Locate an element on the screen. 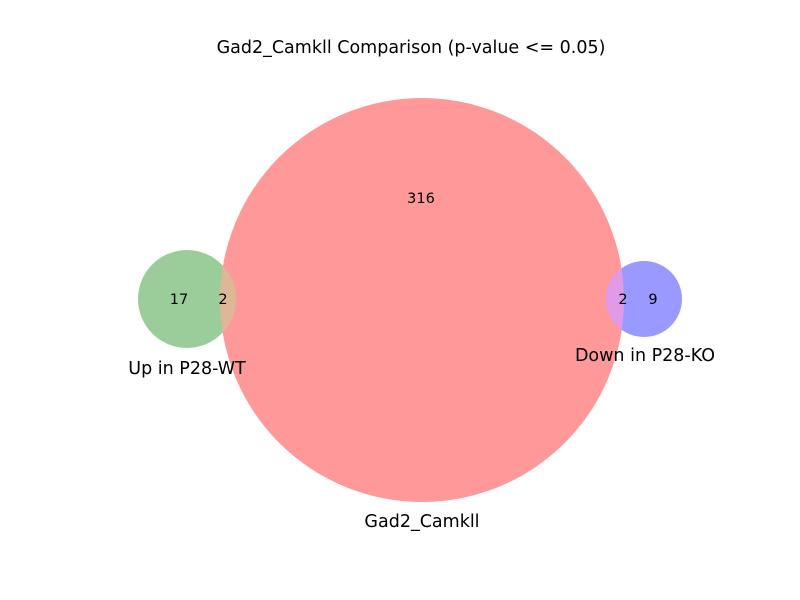  count-main-only: 316 is located at coordinates (421, 199).